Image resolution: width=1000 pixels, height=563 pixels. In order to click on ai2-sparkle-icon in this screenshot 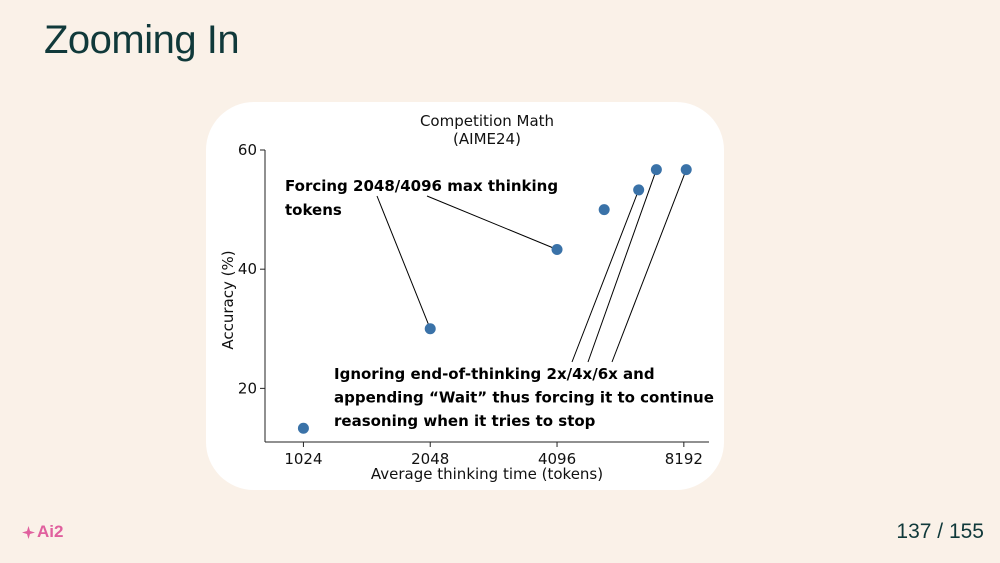, I will do `click(28, 532)`.